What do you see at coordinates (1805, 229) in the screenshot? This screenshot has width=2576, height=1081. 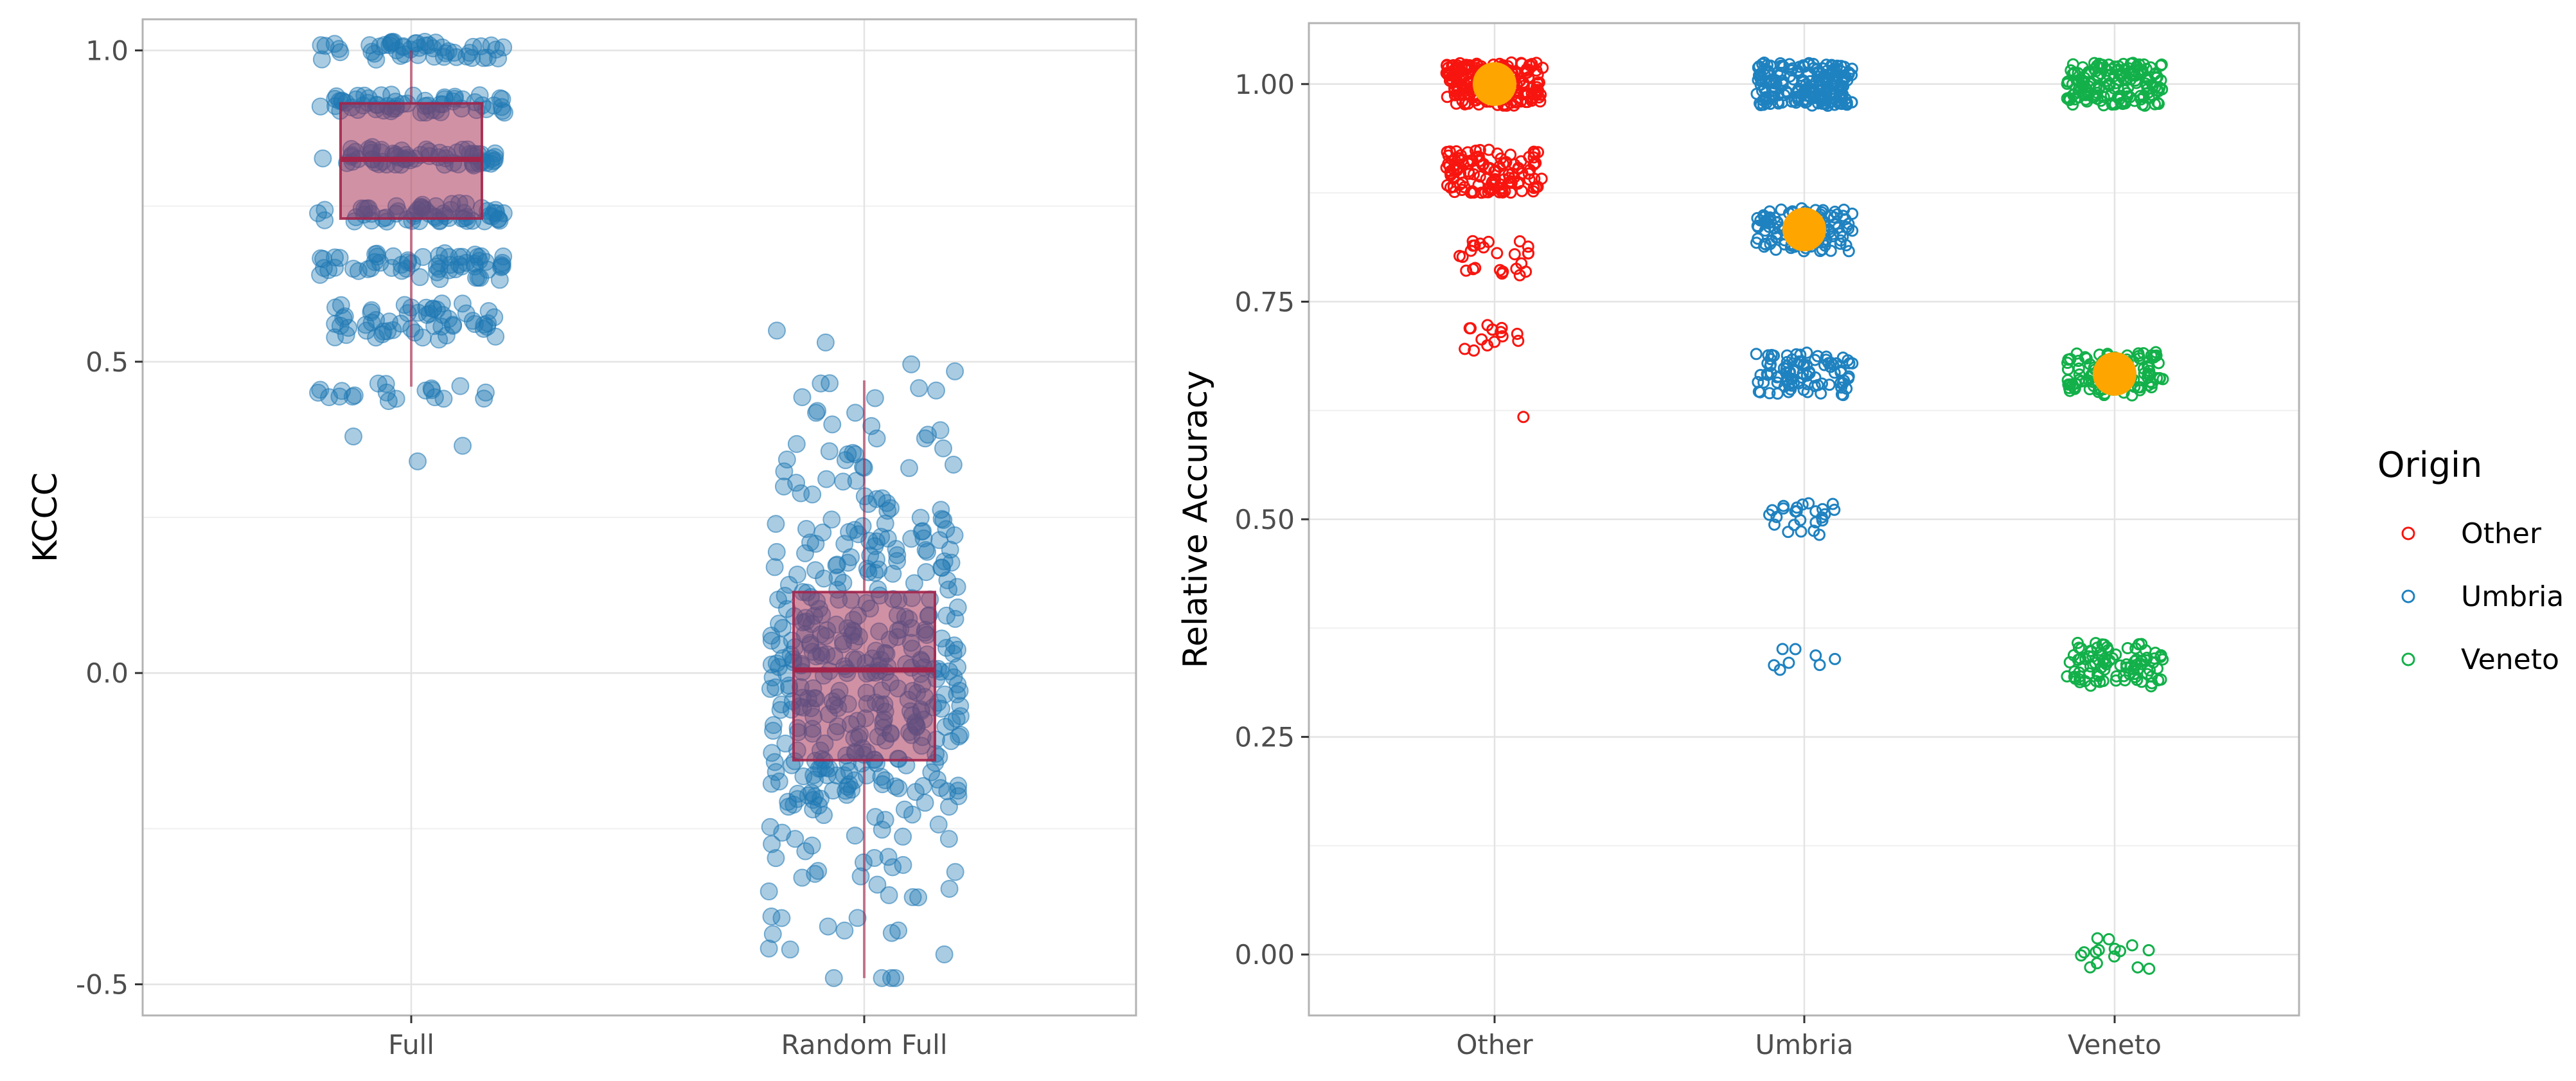 I see `accuracy-mean-markers` at bounding box center [1805, 229].